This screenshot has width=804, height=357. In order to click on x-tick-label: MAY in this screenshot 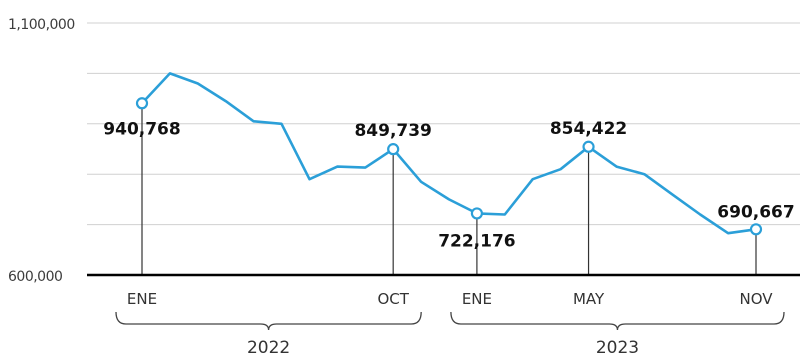, I will do `click(589, 299)`.